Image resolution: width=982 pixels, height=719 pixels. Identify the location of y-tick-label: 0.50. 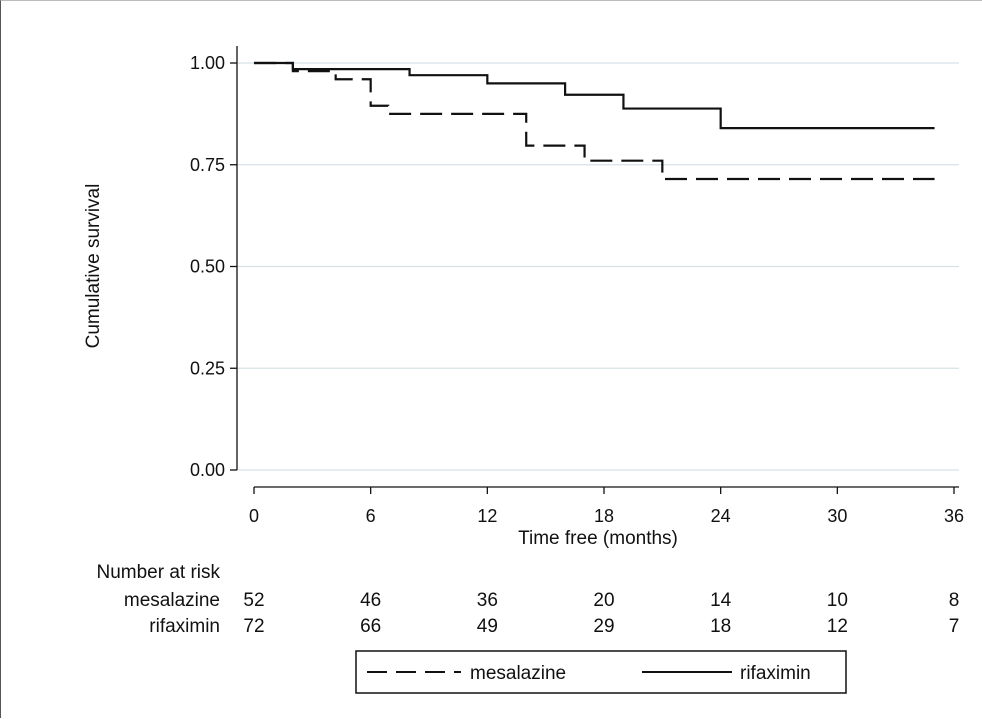
(207, 267).